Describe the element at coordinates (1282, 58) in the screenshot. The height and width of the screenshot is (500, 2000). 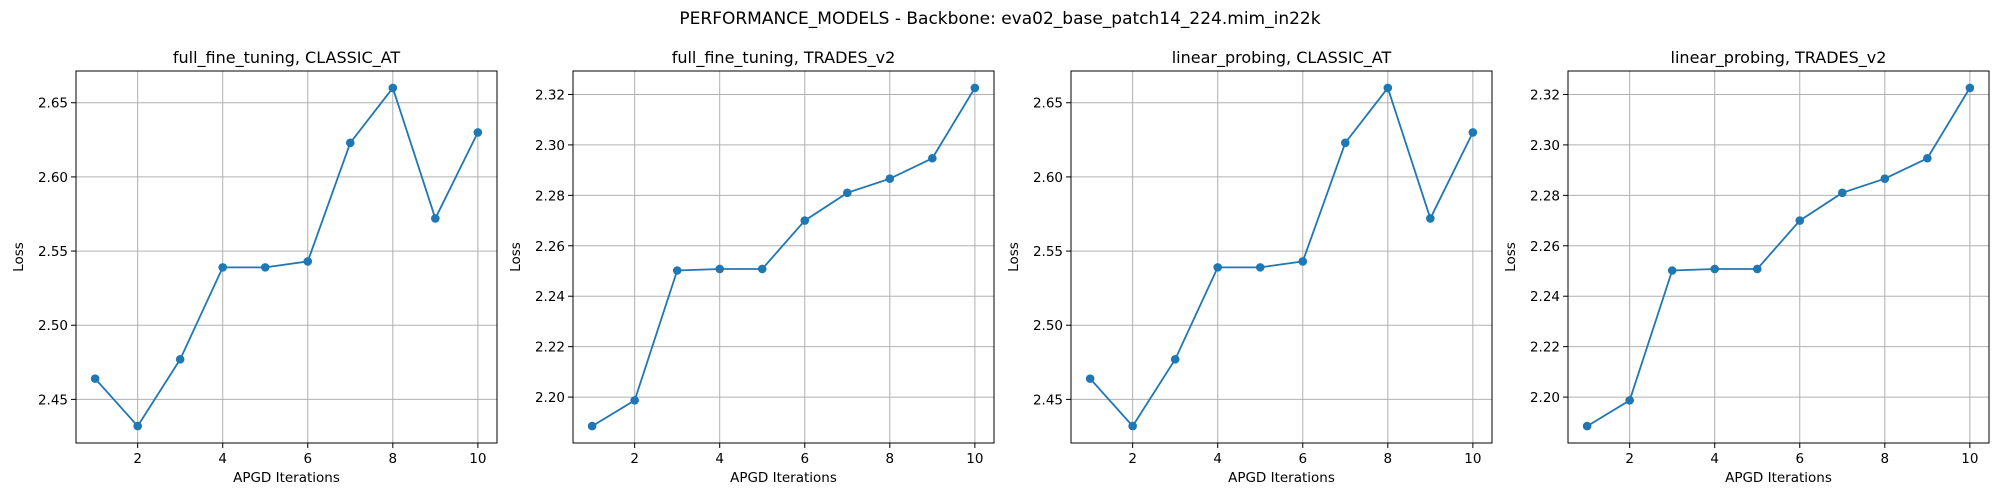
I see `subplot-title: linear_probing, CLASSIC_AT` at that location.